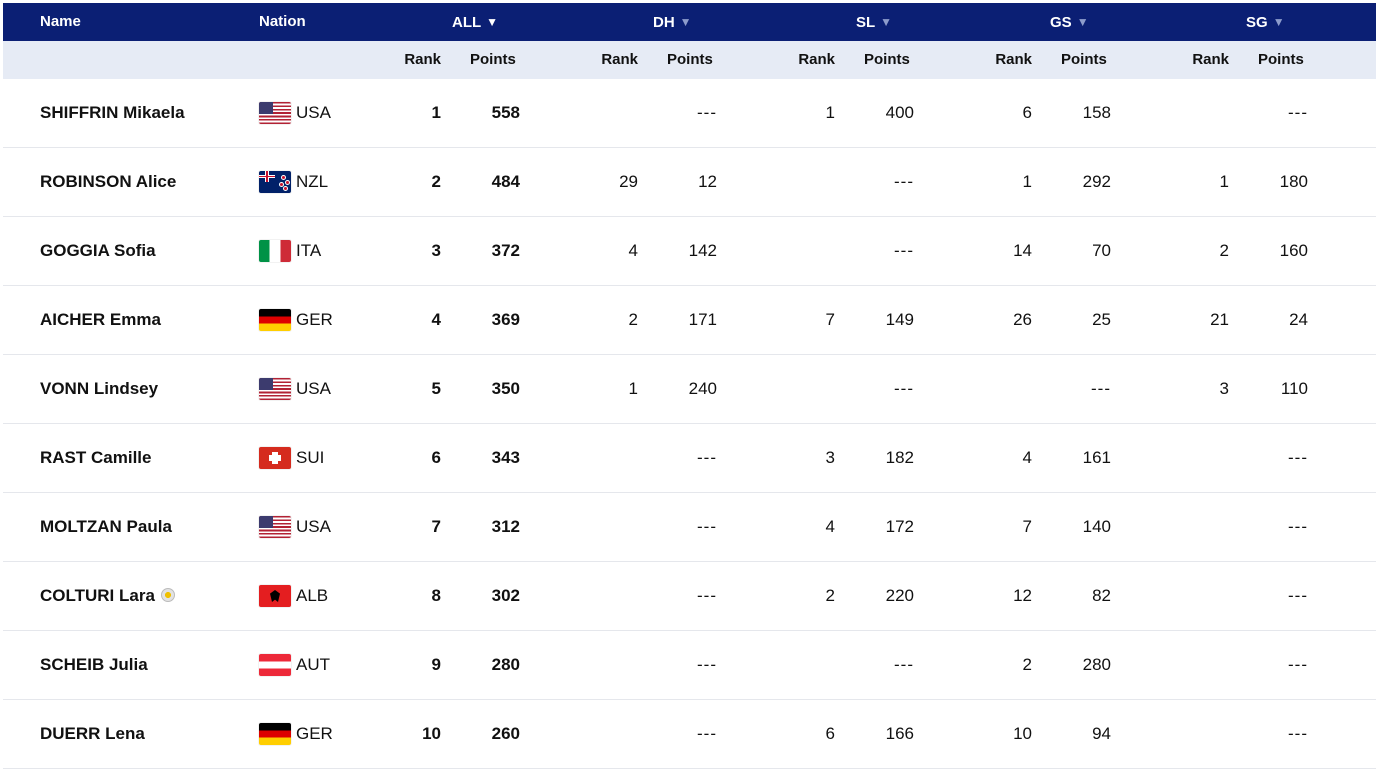 The image size is (1376, 769). I want to click on points-sg: 160, so click(1293, 250).